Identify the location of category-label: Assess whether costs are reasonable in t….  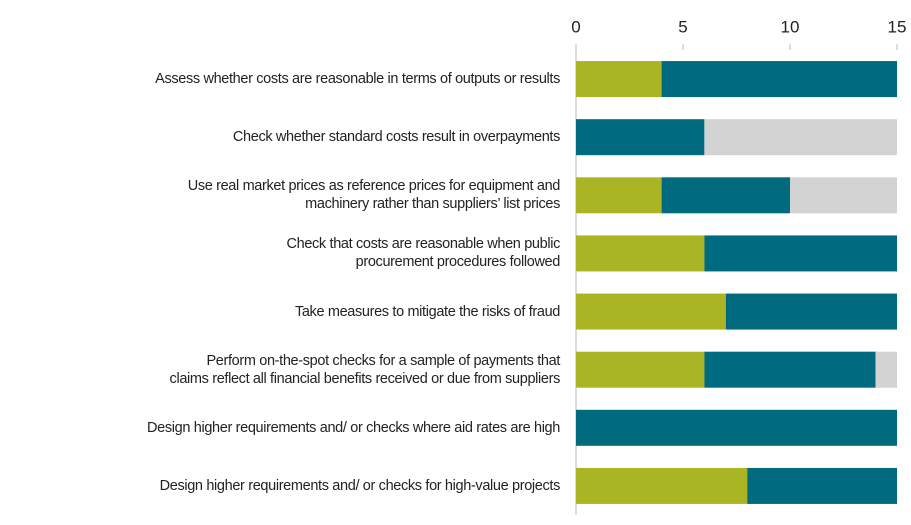
(357, 79).